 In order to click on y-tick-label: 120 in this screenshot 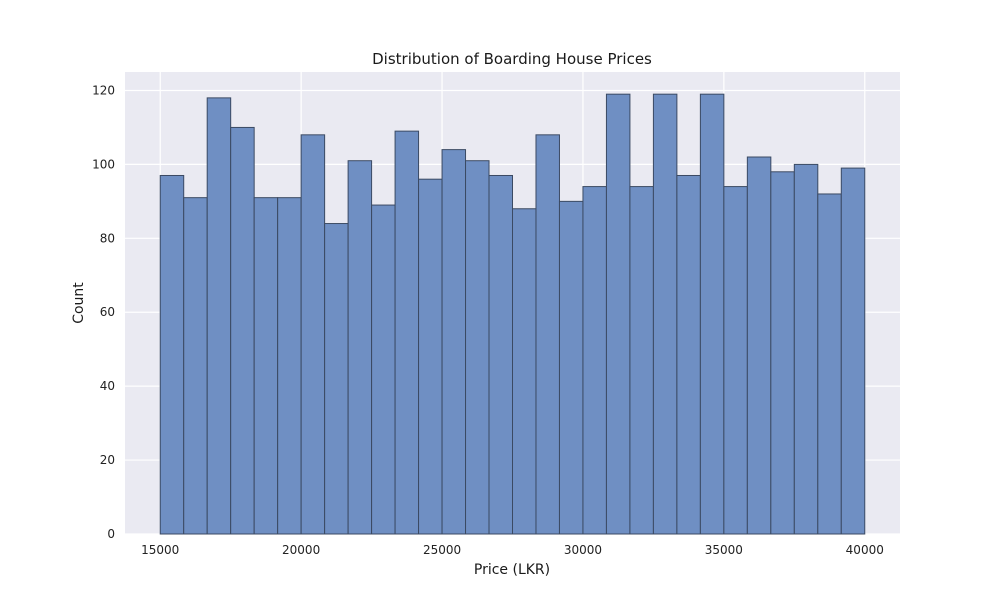, I will do `click(103, 90)`.